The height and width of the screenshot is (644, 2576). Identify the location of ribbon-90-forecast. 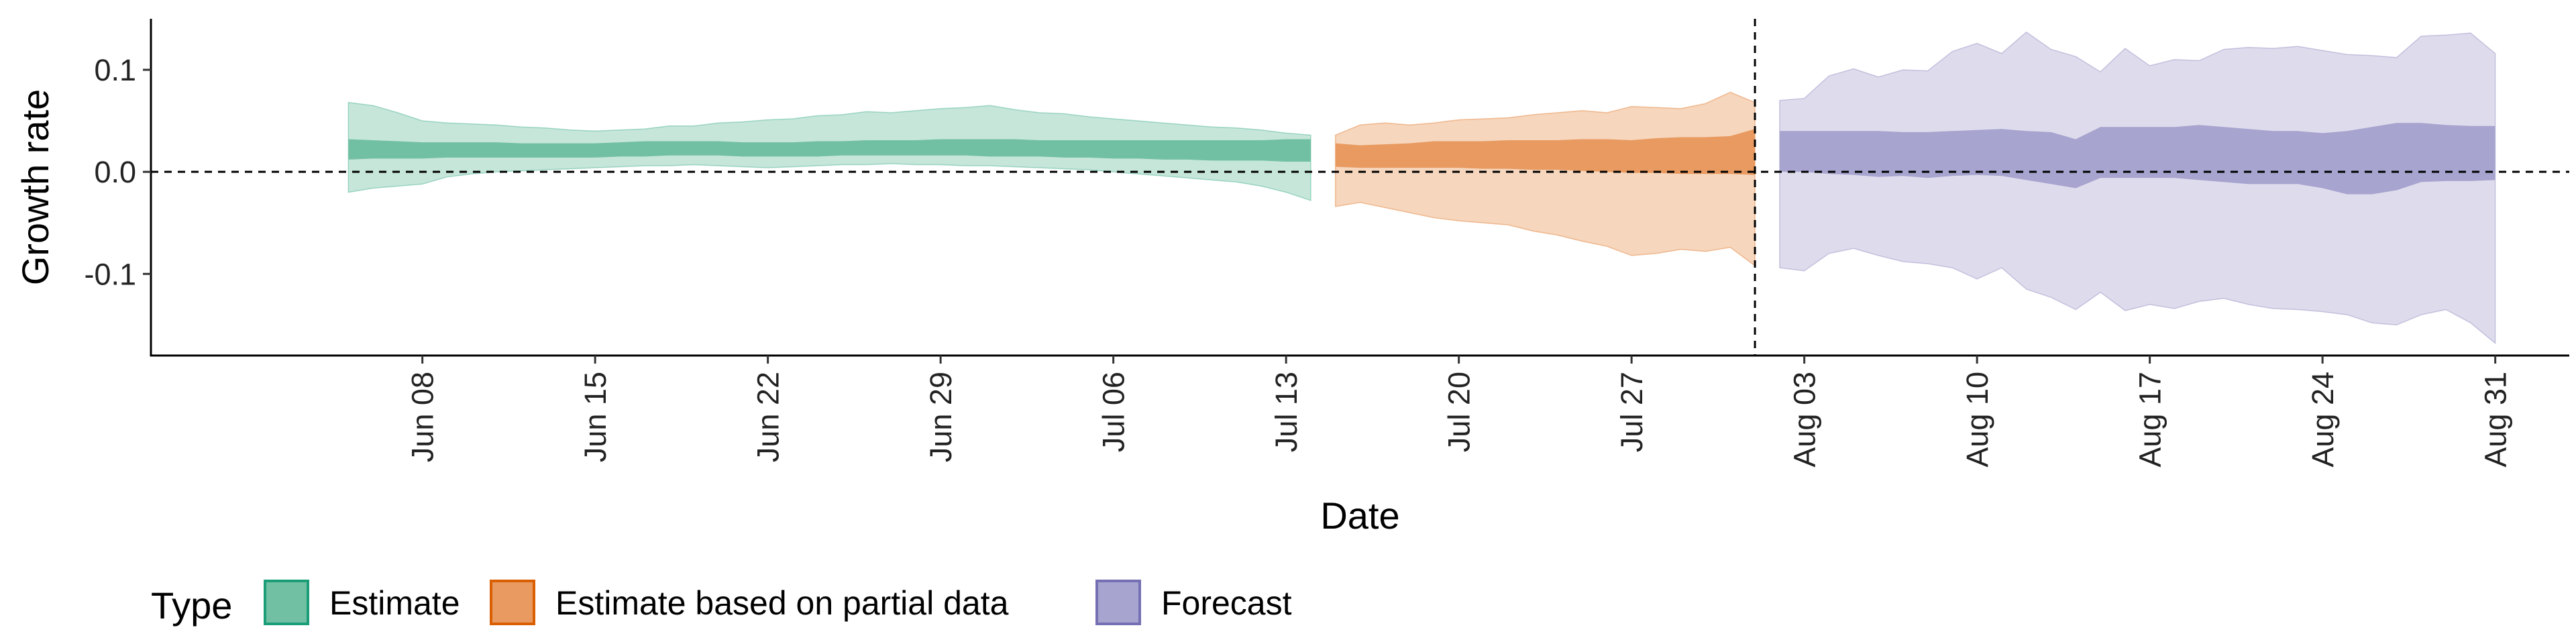
(2137, 188).